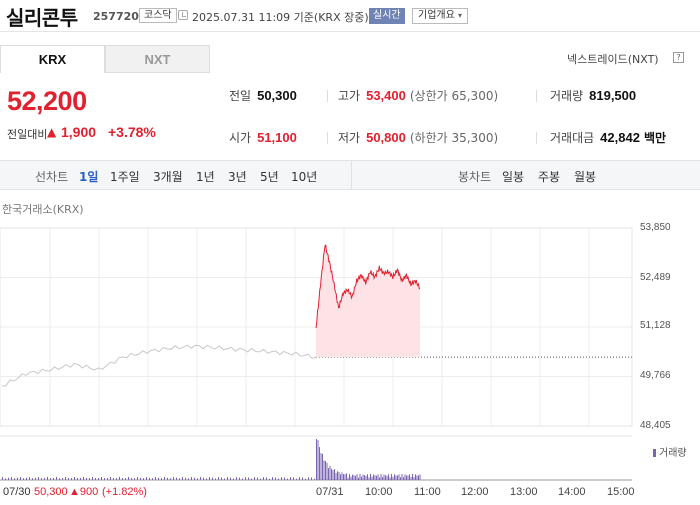  What do you see at coordinates (620, 137) in the screenshot?
I see `stat-value: 42,842` at bounding box center [620, 137].